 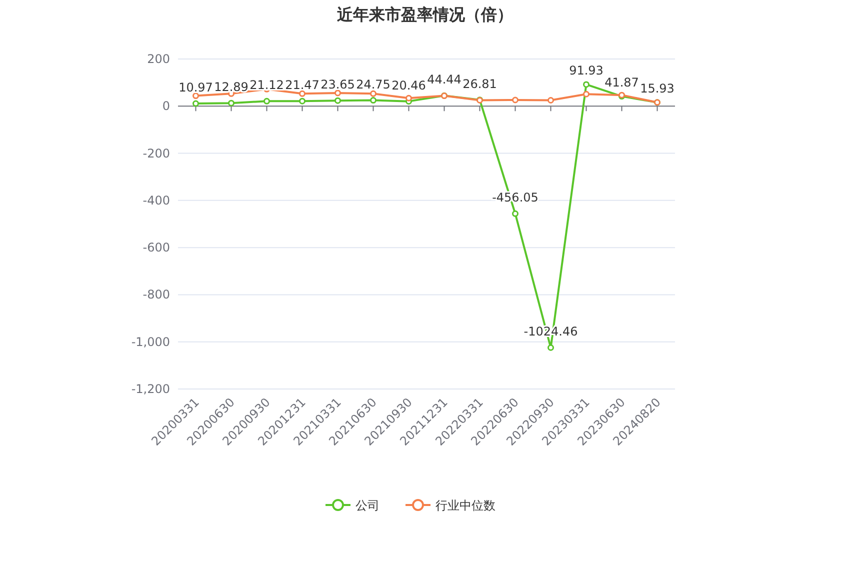 I want to click on y-tick-label: -600, so click(x=156, y=247).